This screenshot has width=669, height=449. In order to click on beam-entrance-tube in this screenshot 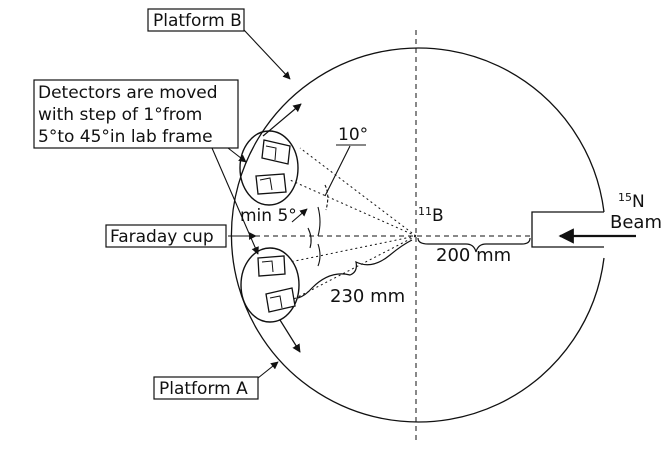, I will do `click(567, 229)`.